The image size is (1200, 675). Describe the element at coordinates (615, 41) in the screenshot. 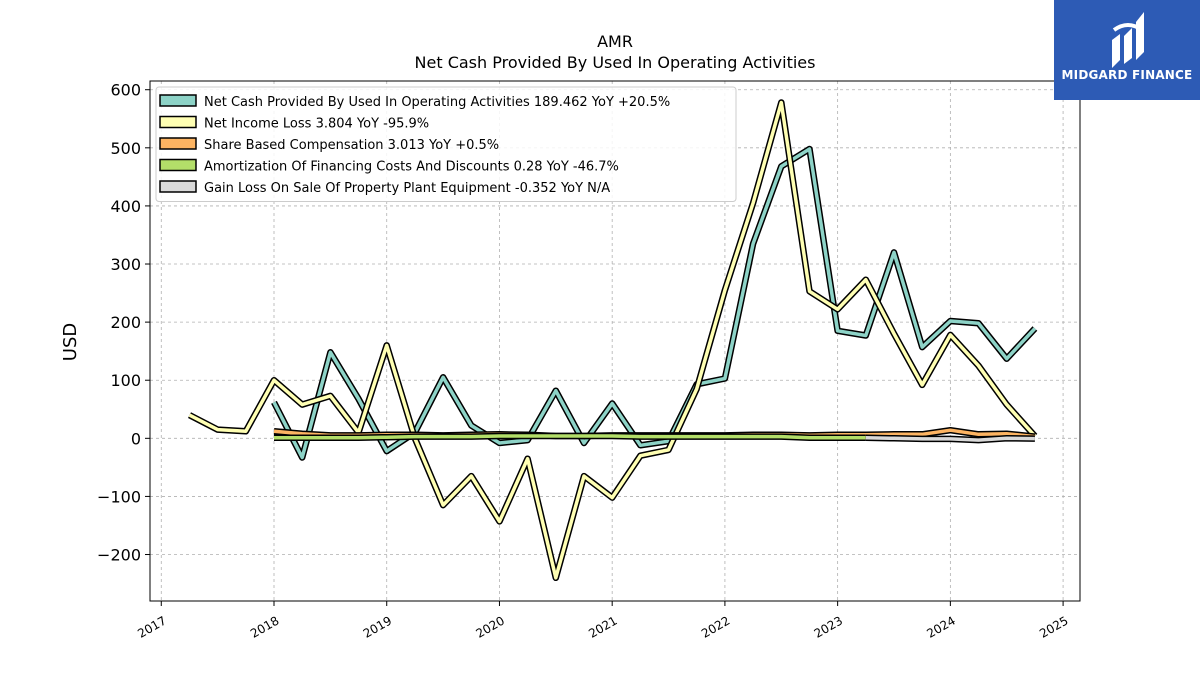

I see `chart-title: AMR` at that location.